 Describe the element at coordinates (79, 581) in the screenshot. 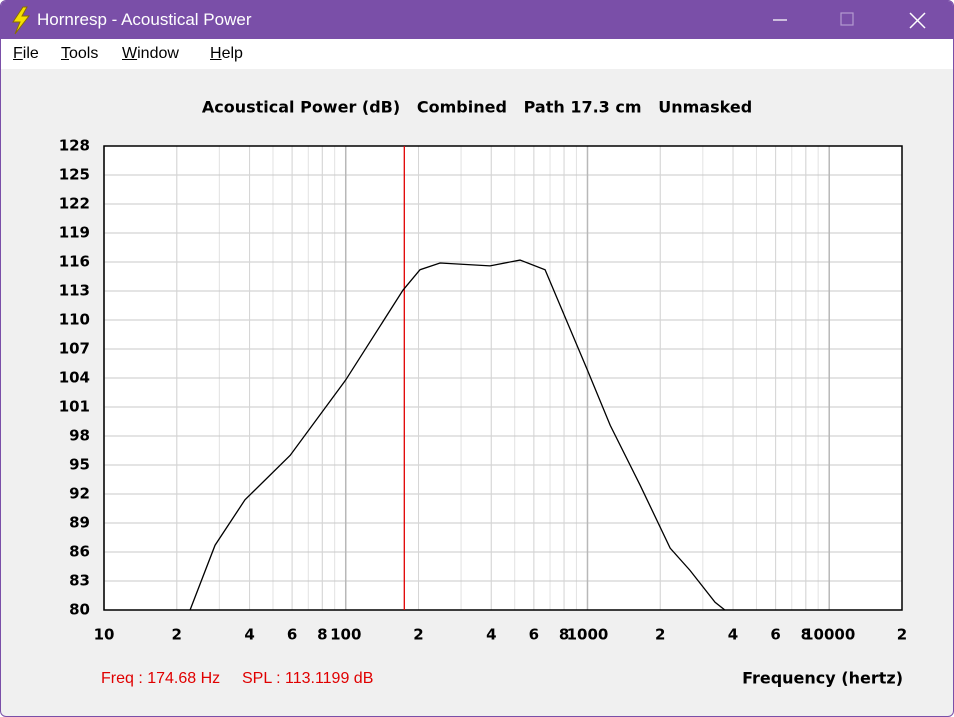

I see `y-tick-label: 83` at that location.